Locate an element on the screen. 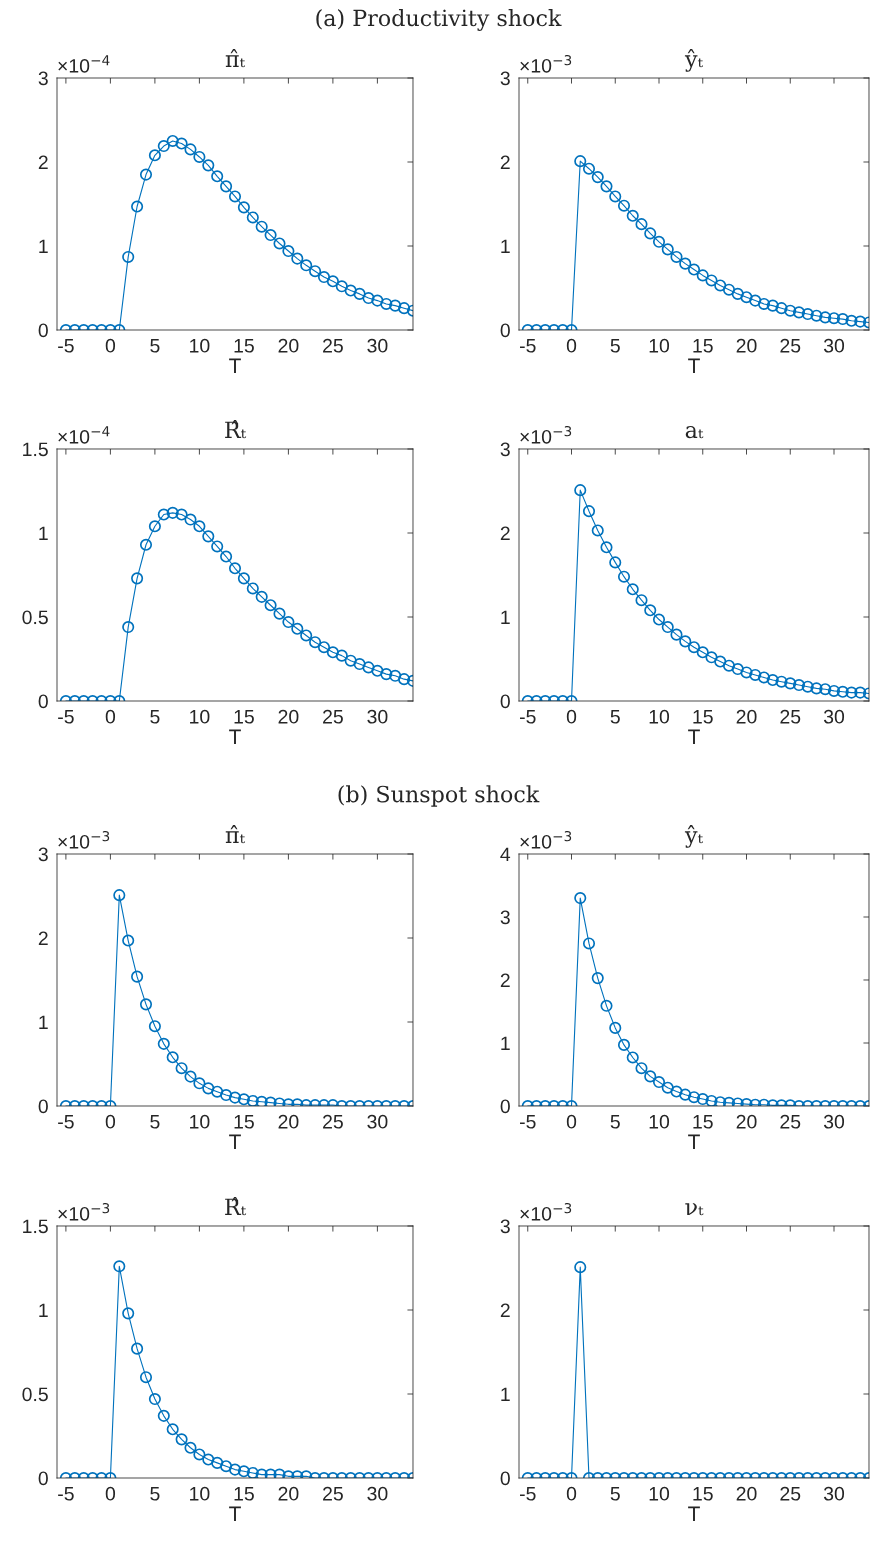 The height and width of the screenshot is (1550, 876). chart-title: R̂ₜ is located at coordinates (236, 1206).